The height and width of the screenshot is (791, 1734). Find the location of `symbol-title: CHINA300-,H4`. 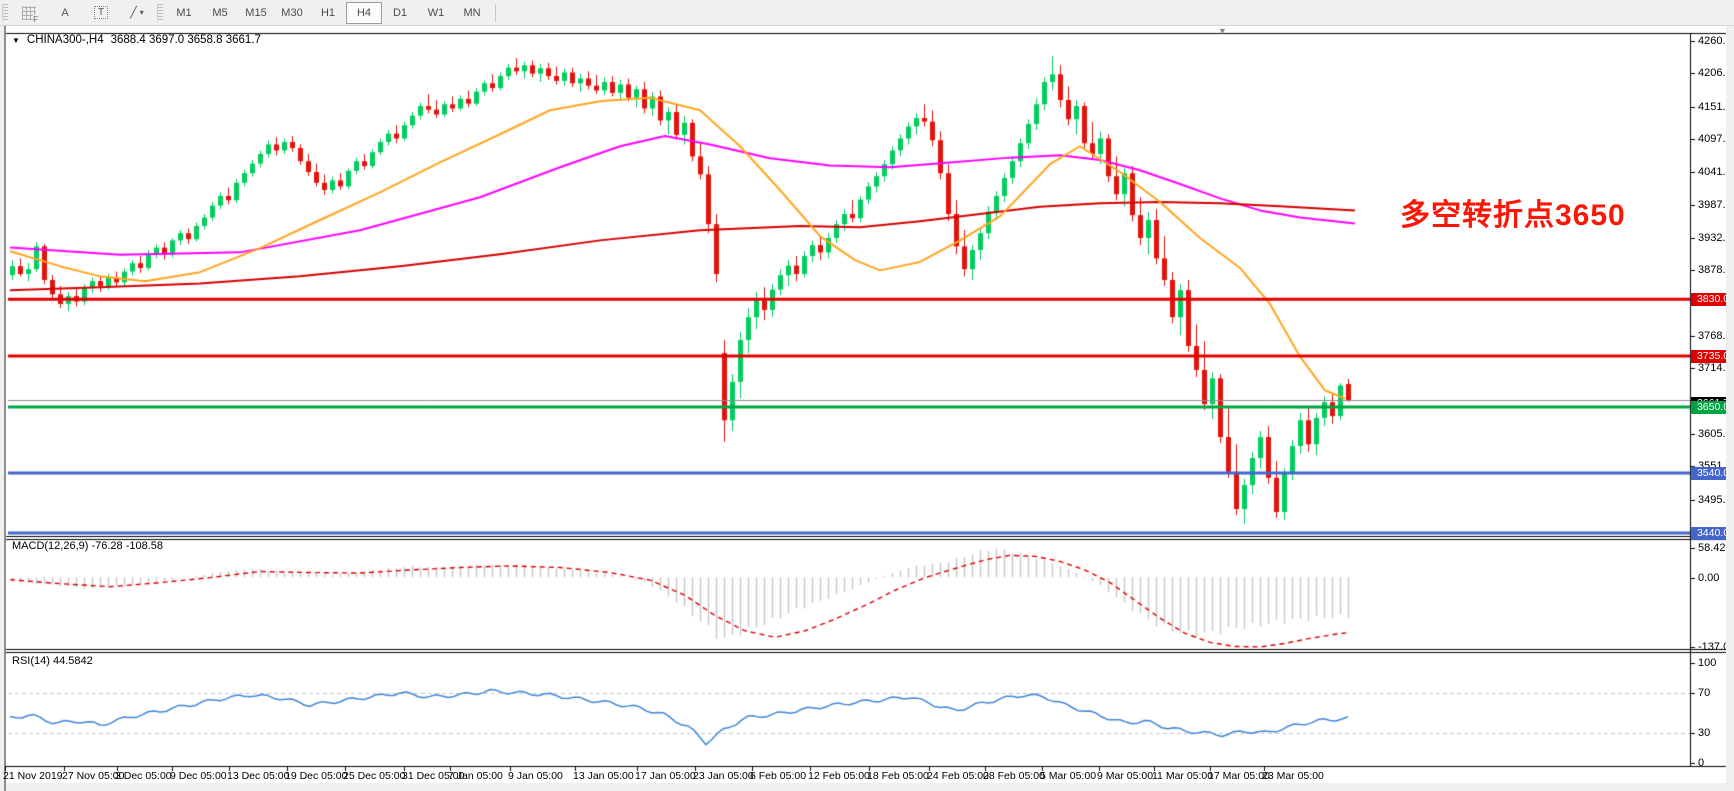

symbol-title: CHINA300-,H4 is located at coordinates (65, 40).